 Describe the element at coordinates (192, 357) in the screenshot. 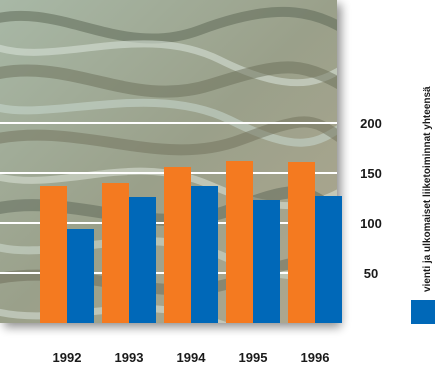

I see `x-tick-label-1994: 1994` at that location.